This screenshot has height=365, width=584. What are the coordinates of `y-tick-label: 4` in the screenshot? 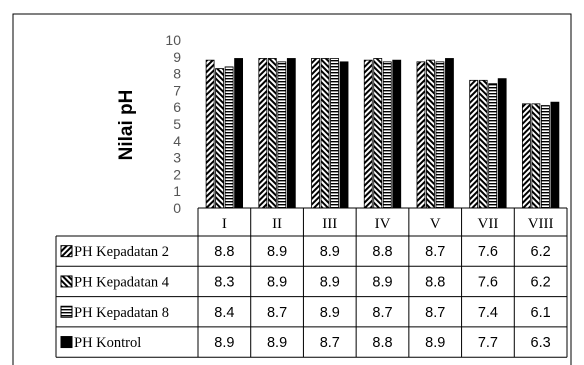 It's located at (177, 141).